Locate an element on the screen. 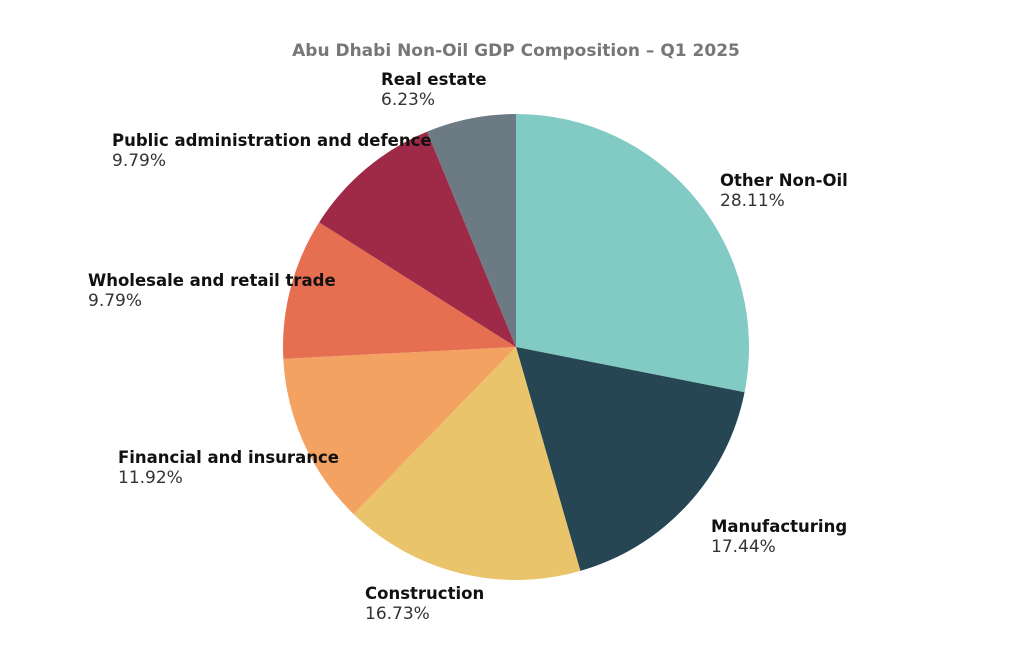 This screenshot has width=1024, height=662. slice-label: Construction is located at coordinates (424, 593).